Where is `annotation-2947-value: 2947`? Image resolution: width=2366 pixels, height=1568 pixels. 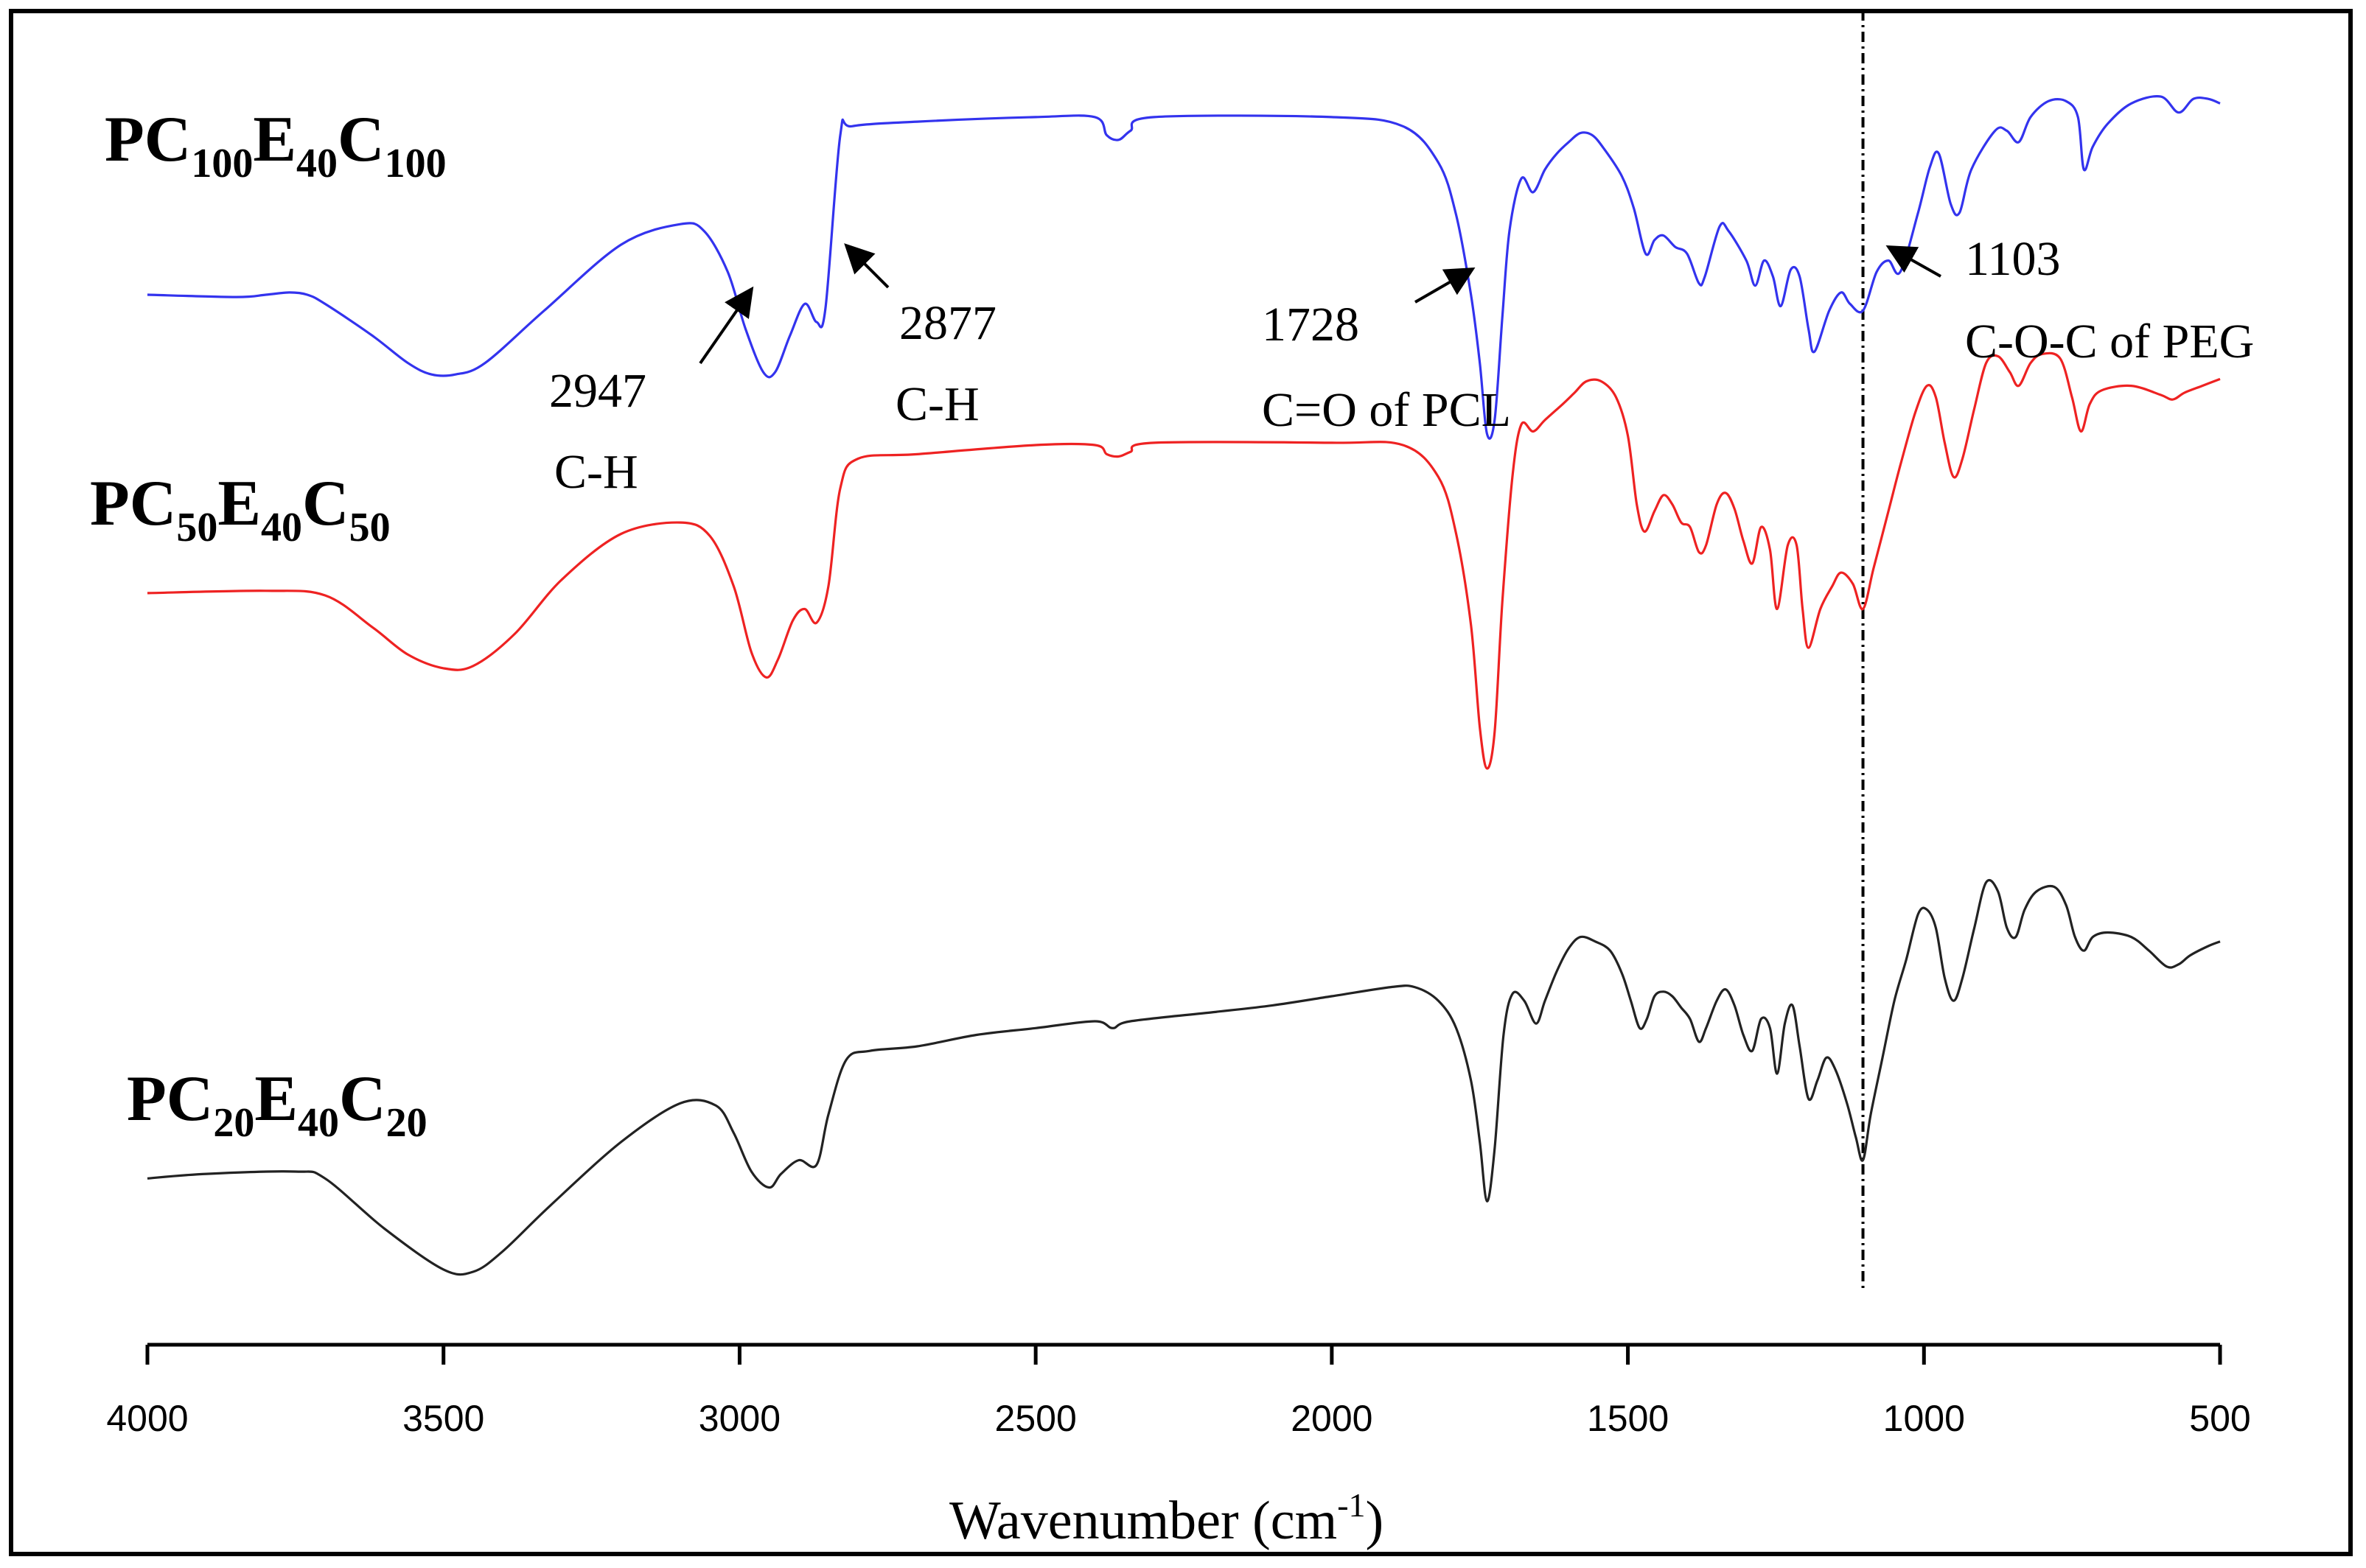
annotation-2947-value: 2947 is located at coordinates (597, 391).